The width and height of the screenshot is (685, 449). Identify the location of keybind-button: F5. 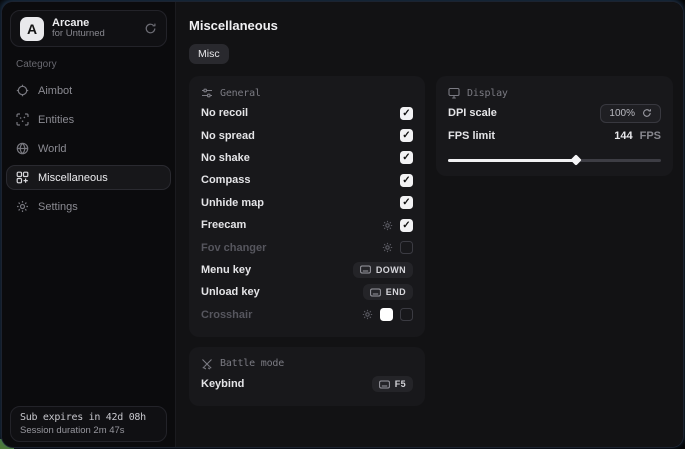
(392, 384).